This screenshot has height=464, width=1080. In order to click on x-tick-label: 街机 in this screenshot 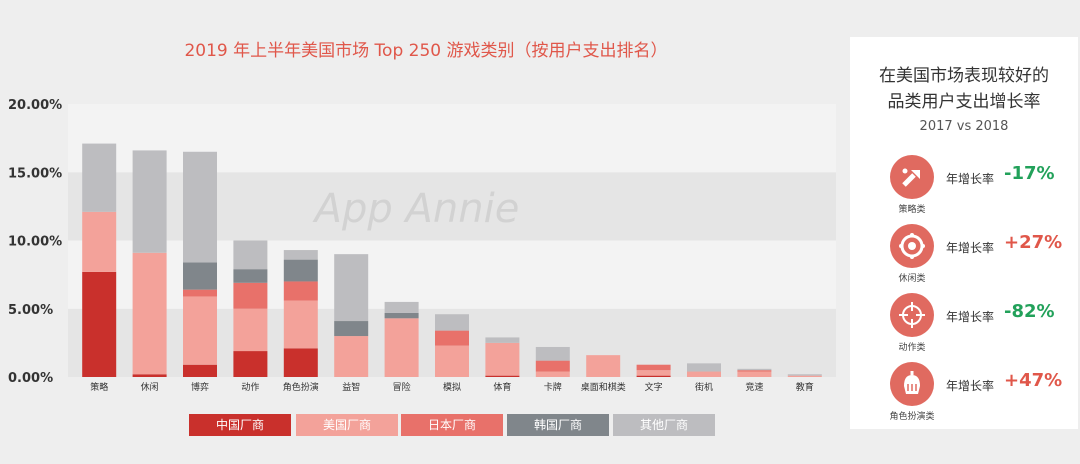, I will do `click(704, 387)`.